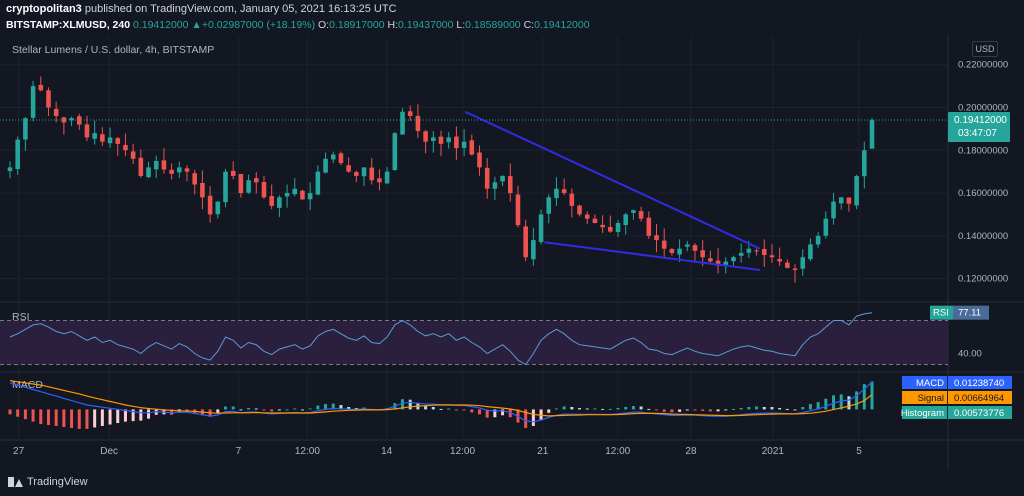 The height and width of the screenshot is (496, 1024). I want to click on tradingview-logo: TradingView, so click(48, 482).